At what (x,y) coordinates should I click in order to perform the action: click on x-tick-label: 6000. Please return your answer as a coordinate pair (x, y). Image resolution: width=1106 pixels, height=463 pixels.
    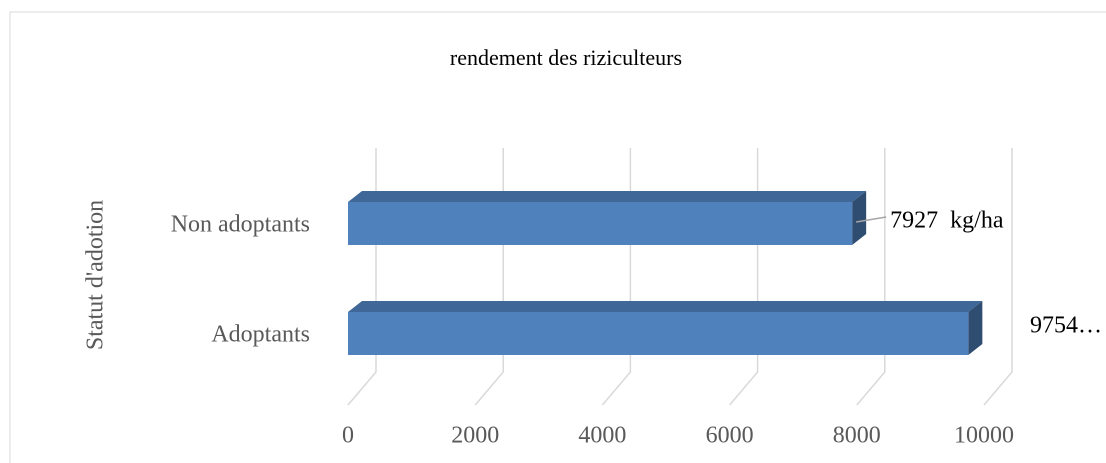
    Looking at the image, I should click on (730, 436).